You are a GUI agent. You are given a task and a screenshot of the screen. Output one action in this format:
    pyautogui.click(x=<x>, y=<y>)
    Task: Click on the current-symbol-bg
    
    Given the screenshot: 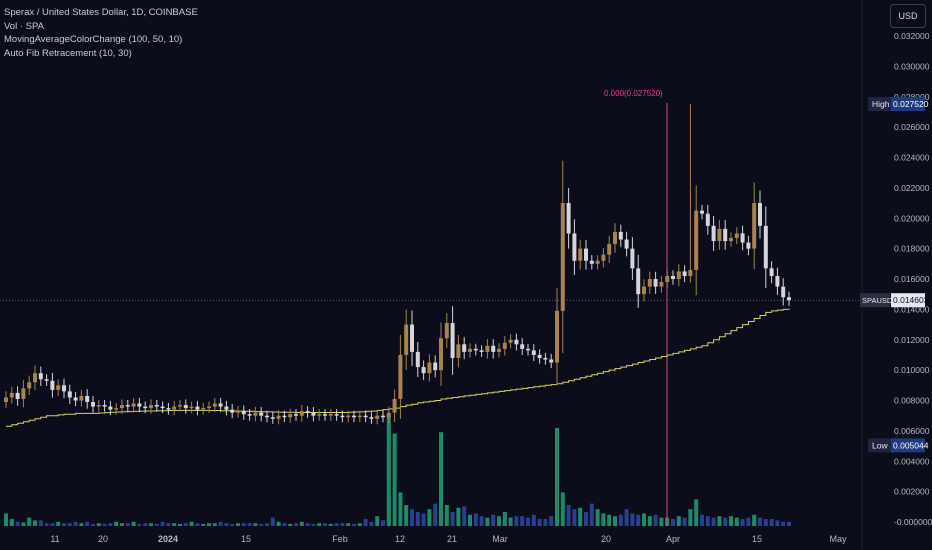 What is the action you would take?
    pyautogui.click(x=875, y=300)
    